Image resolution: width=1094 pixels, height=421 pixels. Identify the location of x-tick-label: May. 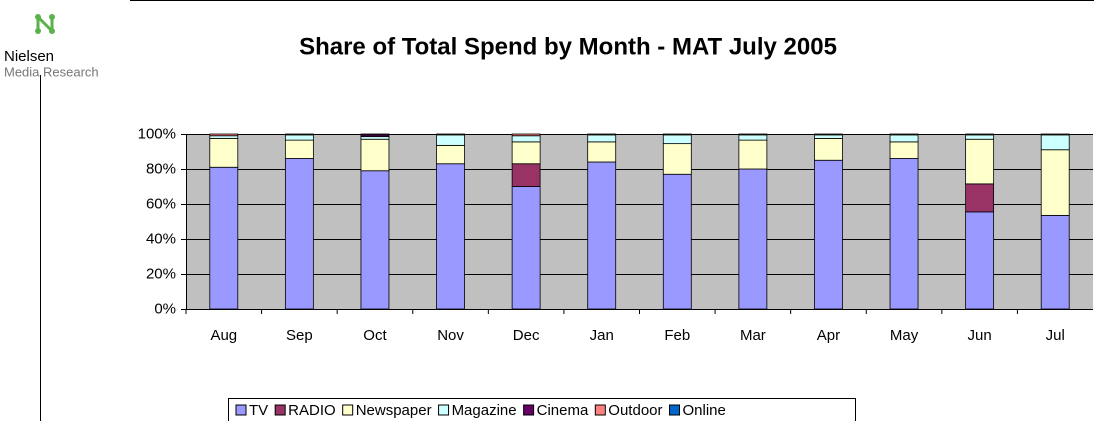
(904, 335).